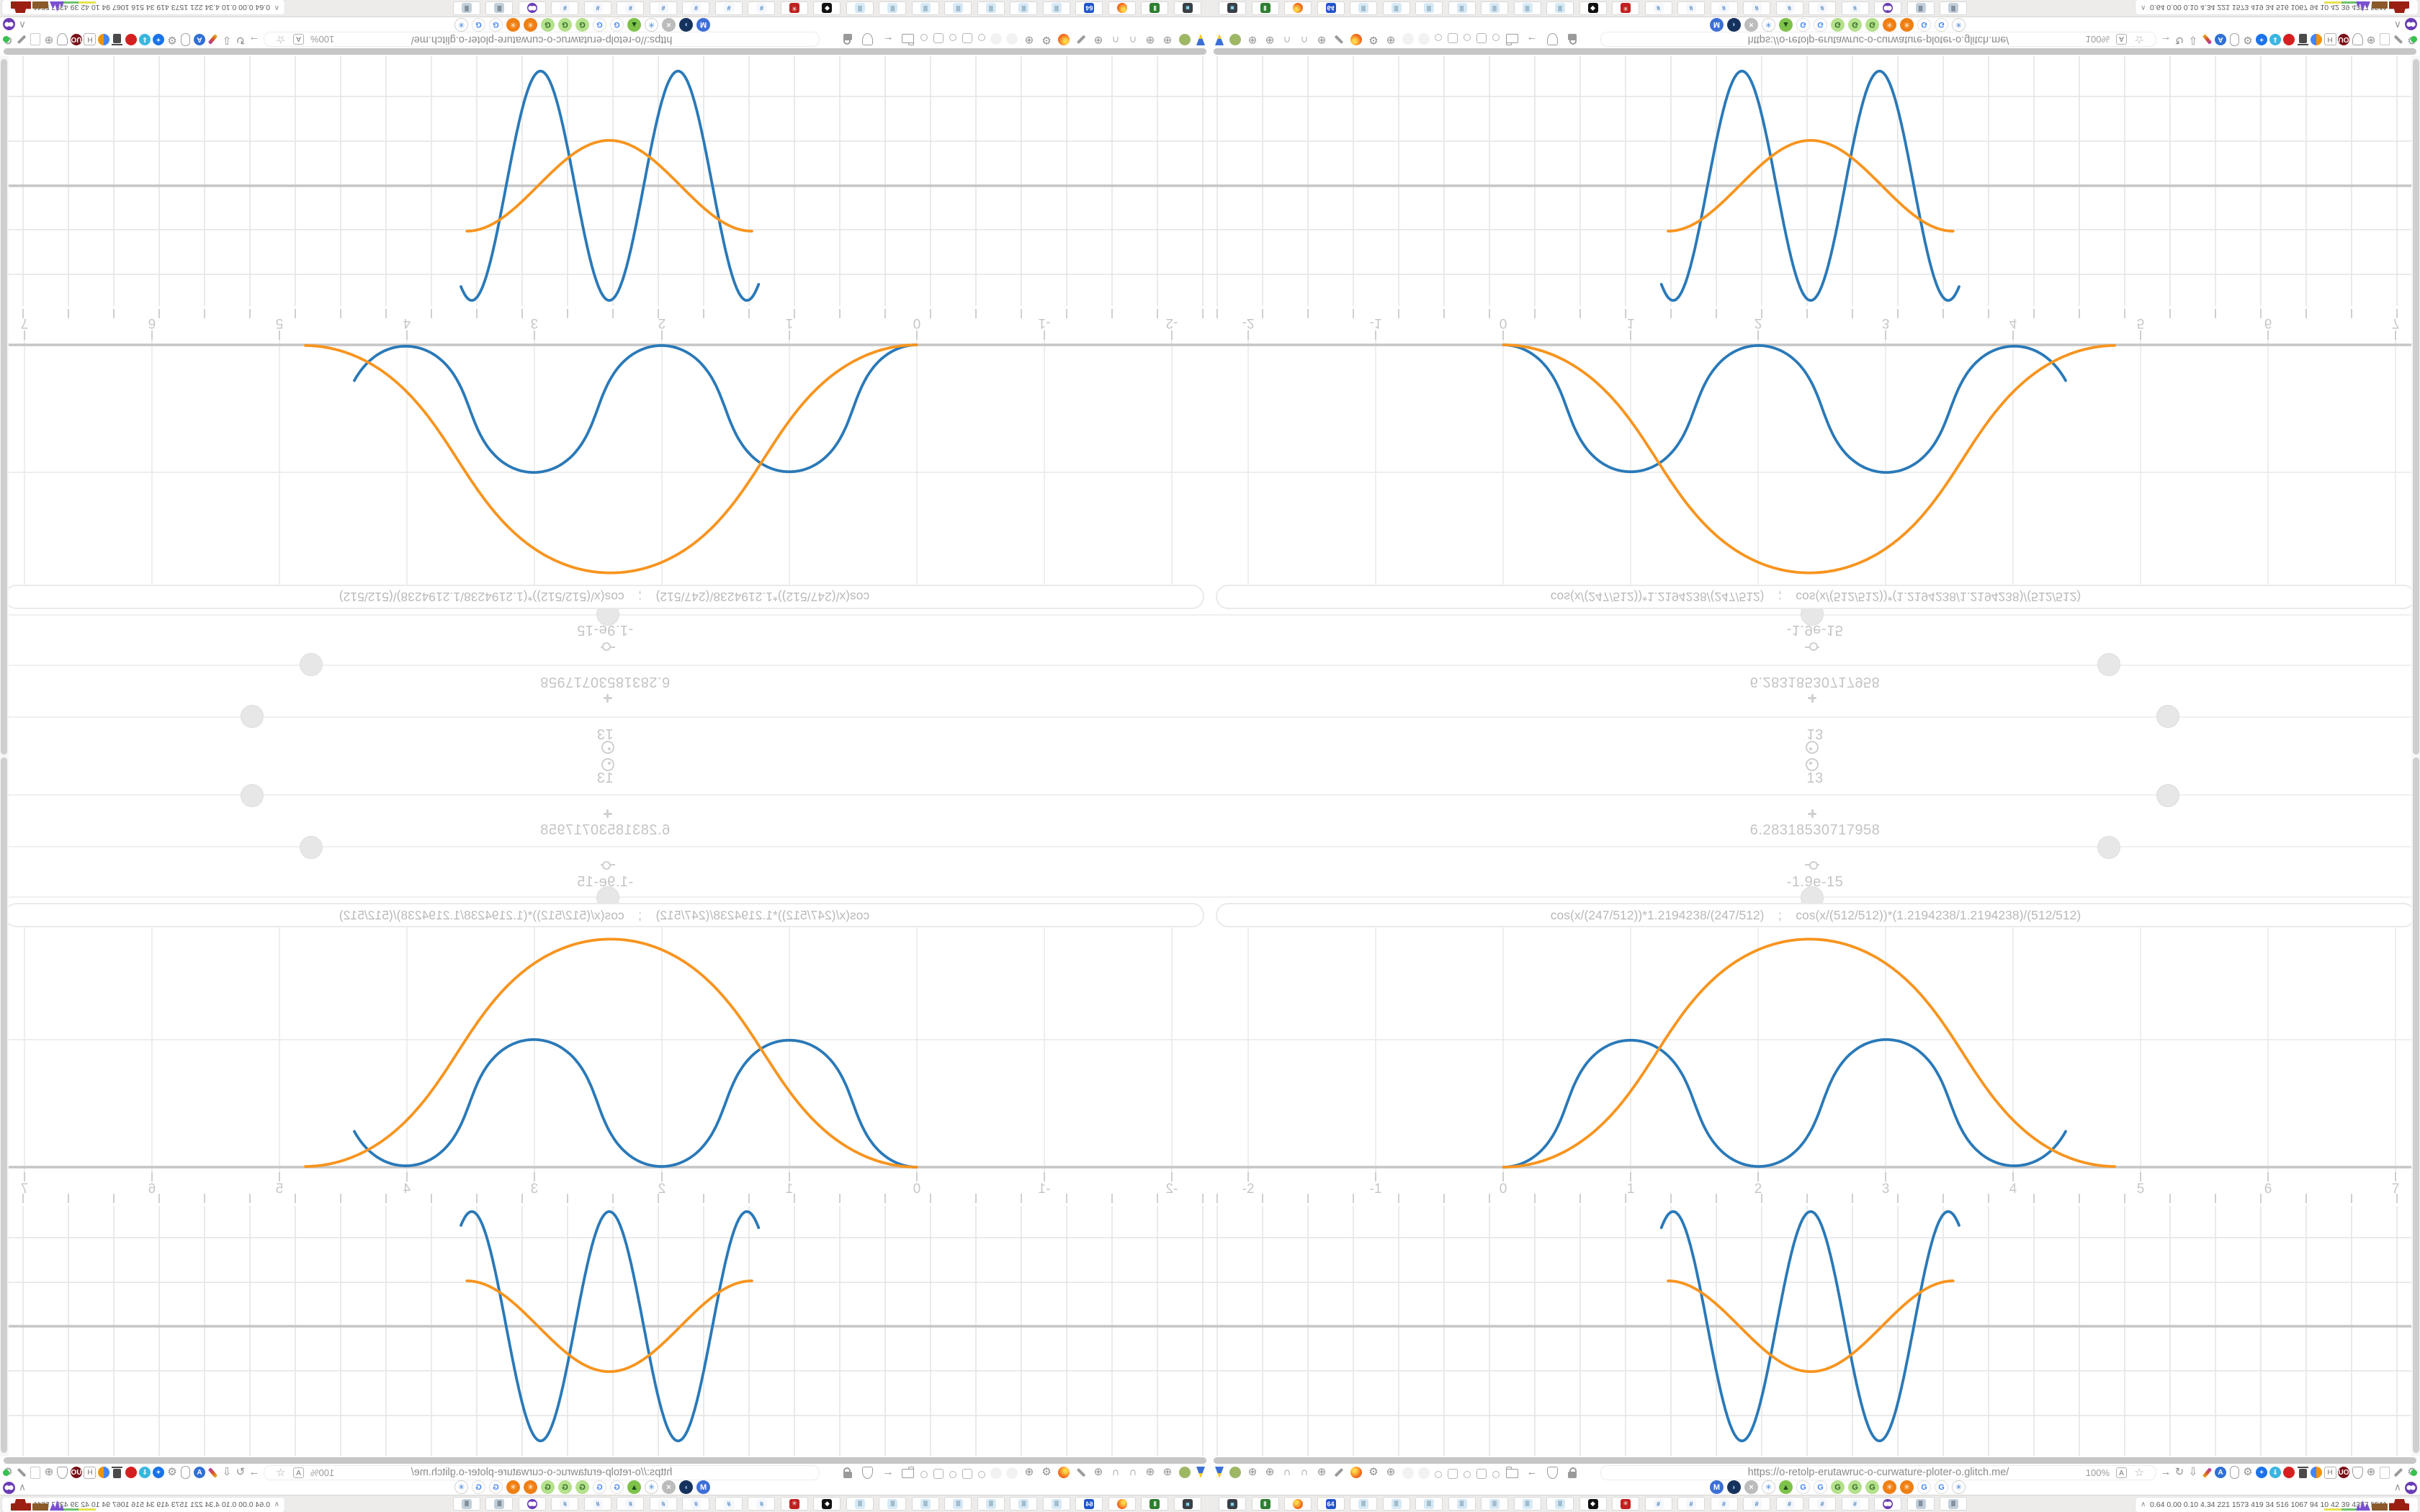 This screenshot has height=1512, width=2420. What do you see at coordinates (214, 39) in the screenshot?
I see `marker-icon` at bounding box center [214, 39].